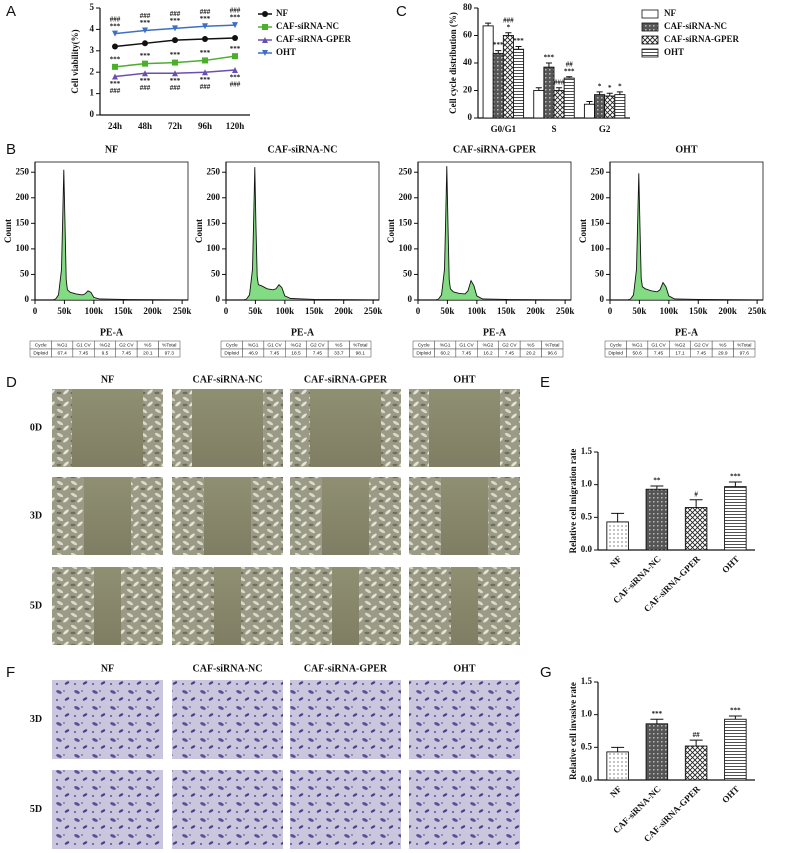 The image size is (786, 853). What do you see at coordinates (126, 346) in the screenshot?
I see `table-text: G2 CV` at bounding box center [126, 346].